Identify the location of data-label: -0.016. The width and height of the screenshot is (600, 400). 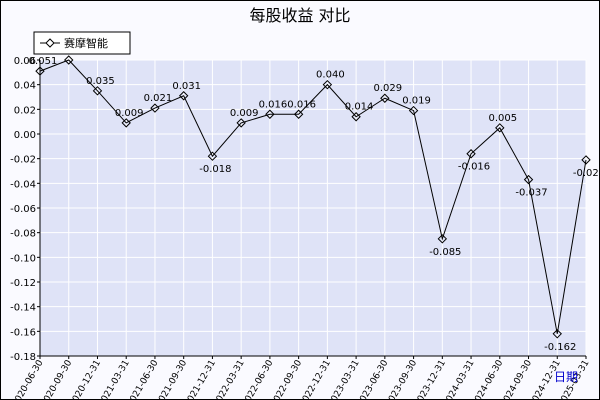
(474, 167).